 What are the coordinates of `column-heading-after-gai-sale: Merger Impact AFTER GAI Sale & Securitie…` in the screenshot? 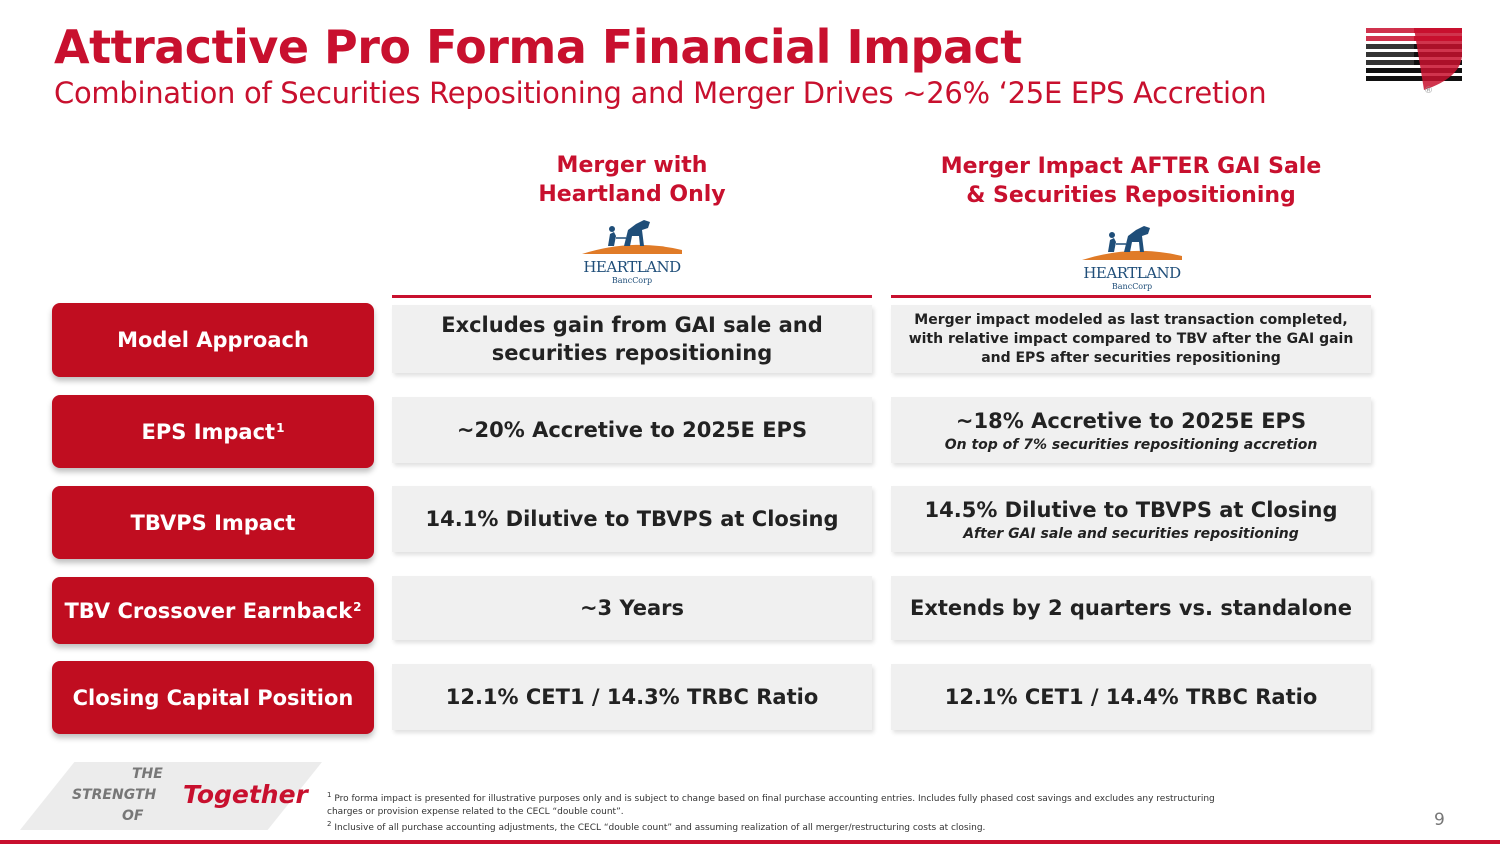 It's located at (1131, 181).